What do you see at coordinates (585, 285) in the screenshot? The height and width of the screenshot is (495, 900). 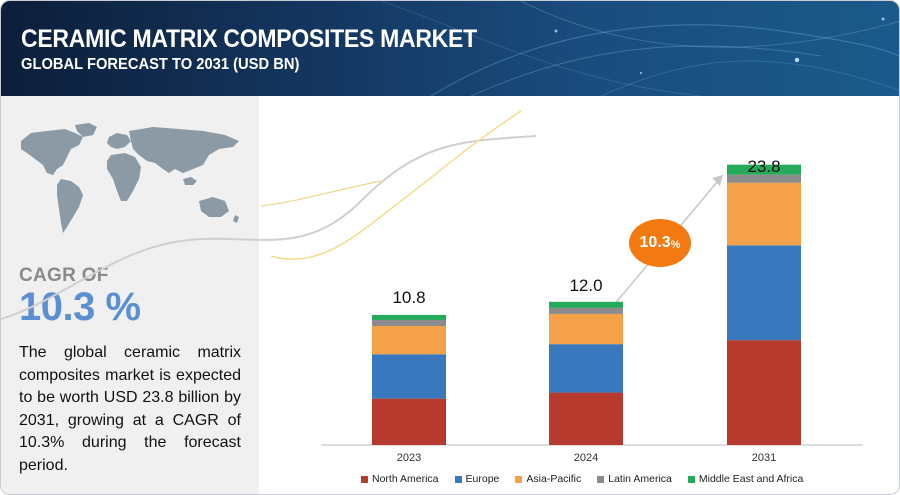 I see `total-label-2024: 12.0` at bounding box center [585, 285].